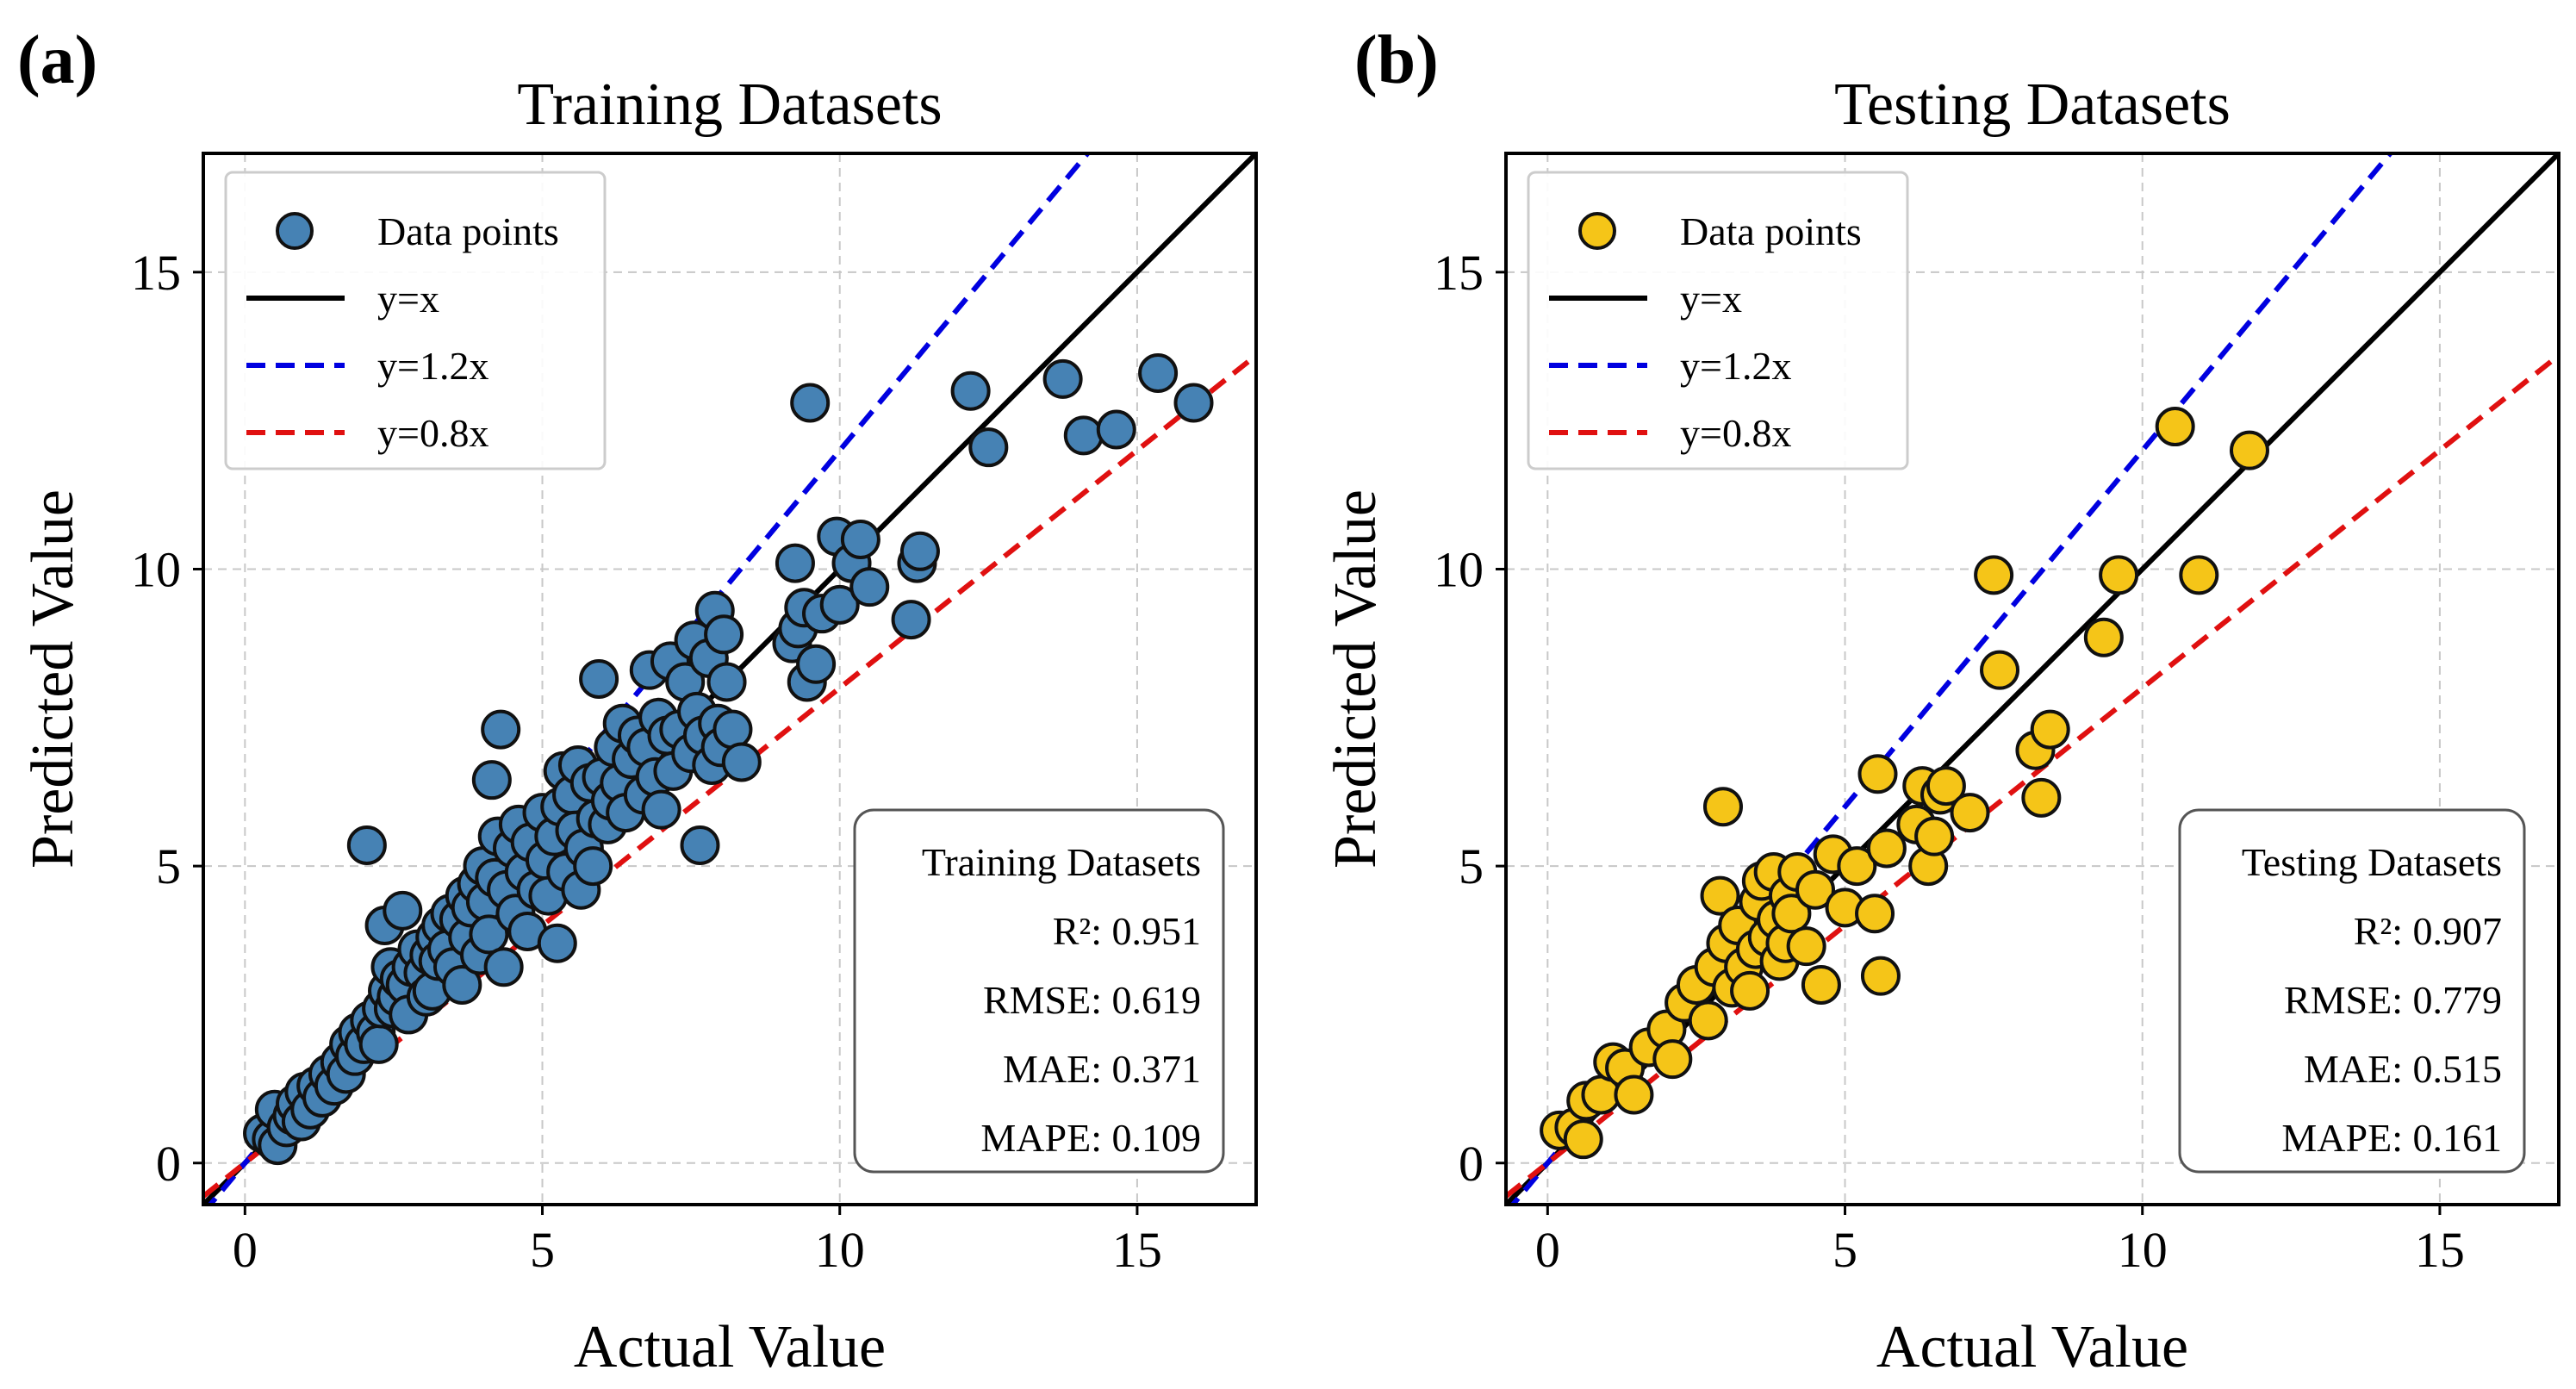 This screenshot has height=1389, width=2576. I want to click on stats-line: MAE: 0.515, so click(2403, 1069).